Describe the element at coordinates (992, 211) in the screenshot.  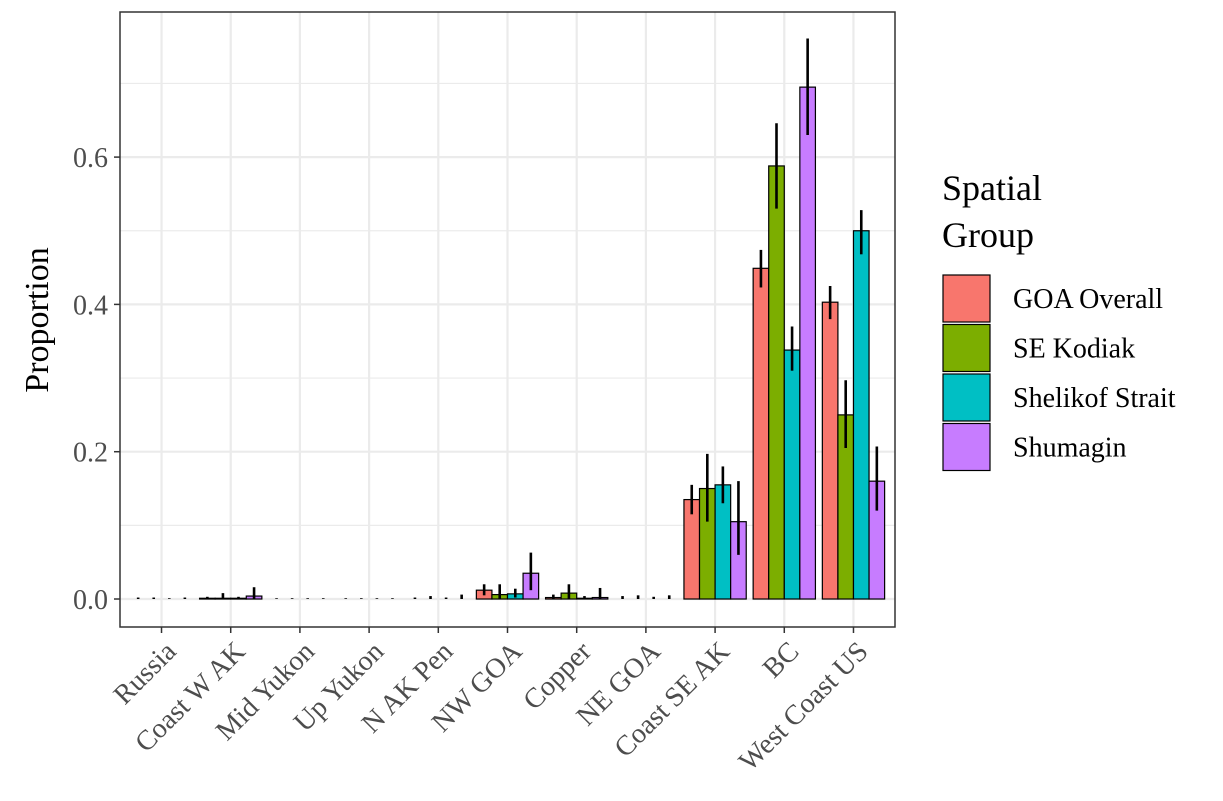
I see `legend-title: Spatial Group` at that location.